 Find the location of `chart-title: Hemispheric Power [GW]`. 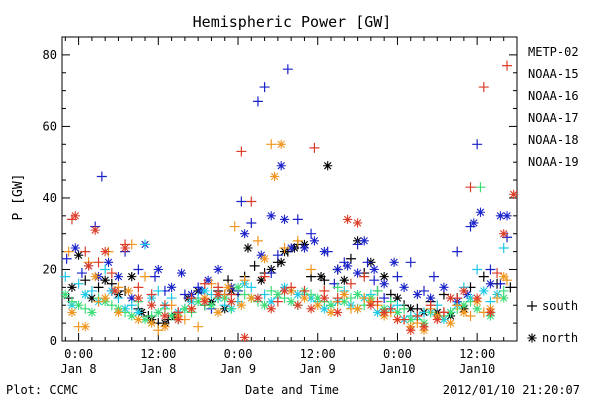

chart-title: Hemispheric Power [GW] is located at coordinates (292, 22).